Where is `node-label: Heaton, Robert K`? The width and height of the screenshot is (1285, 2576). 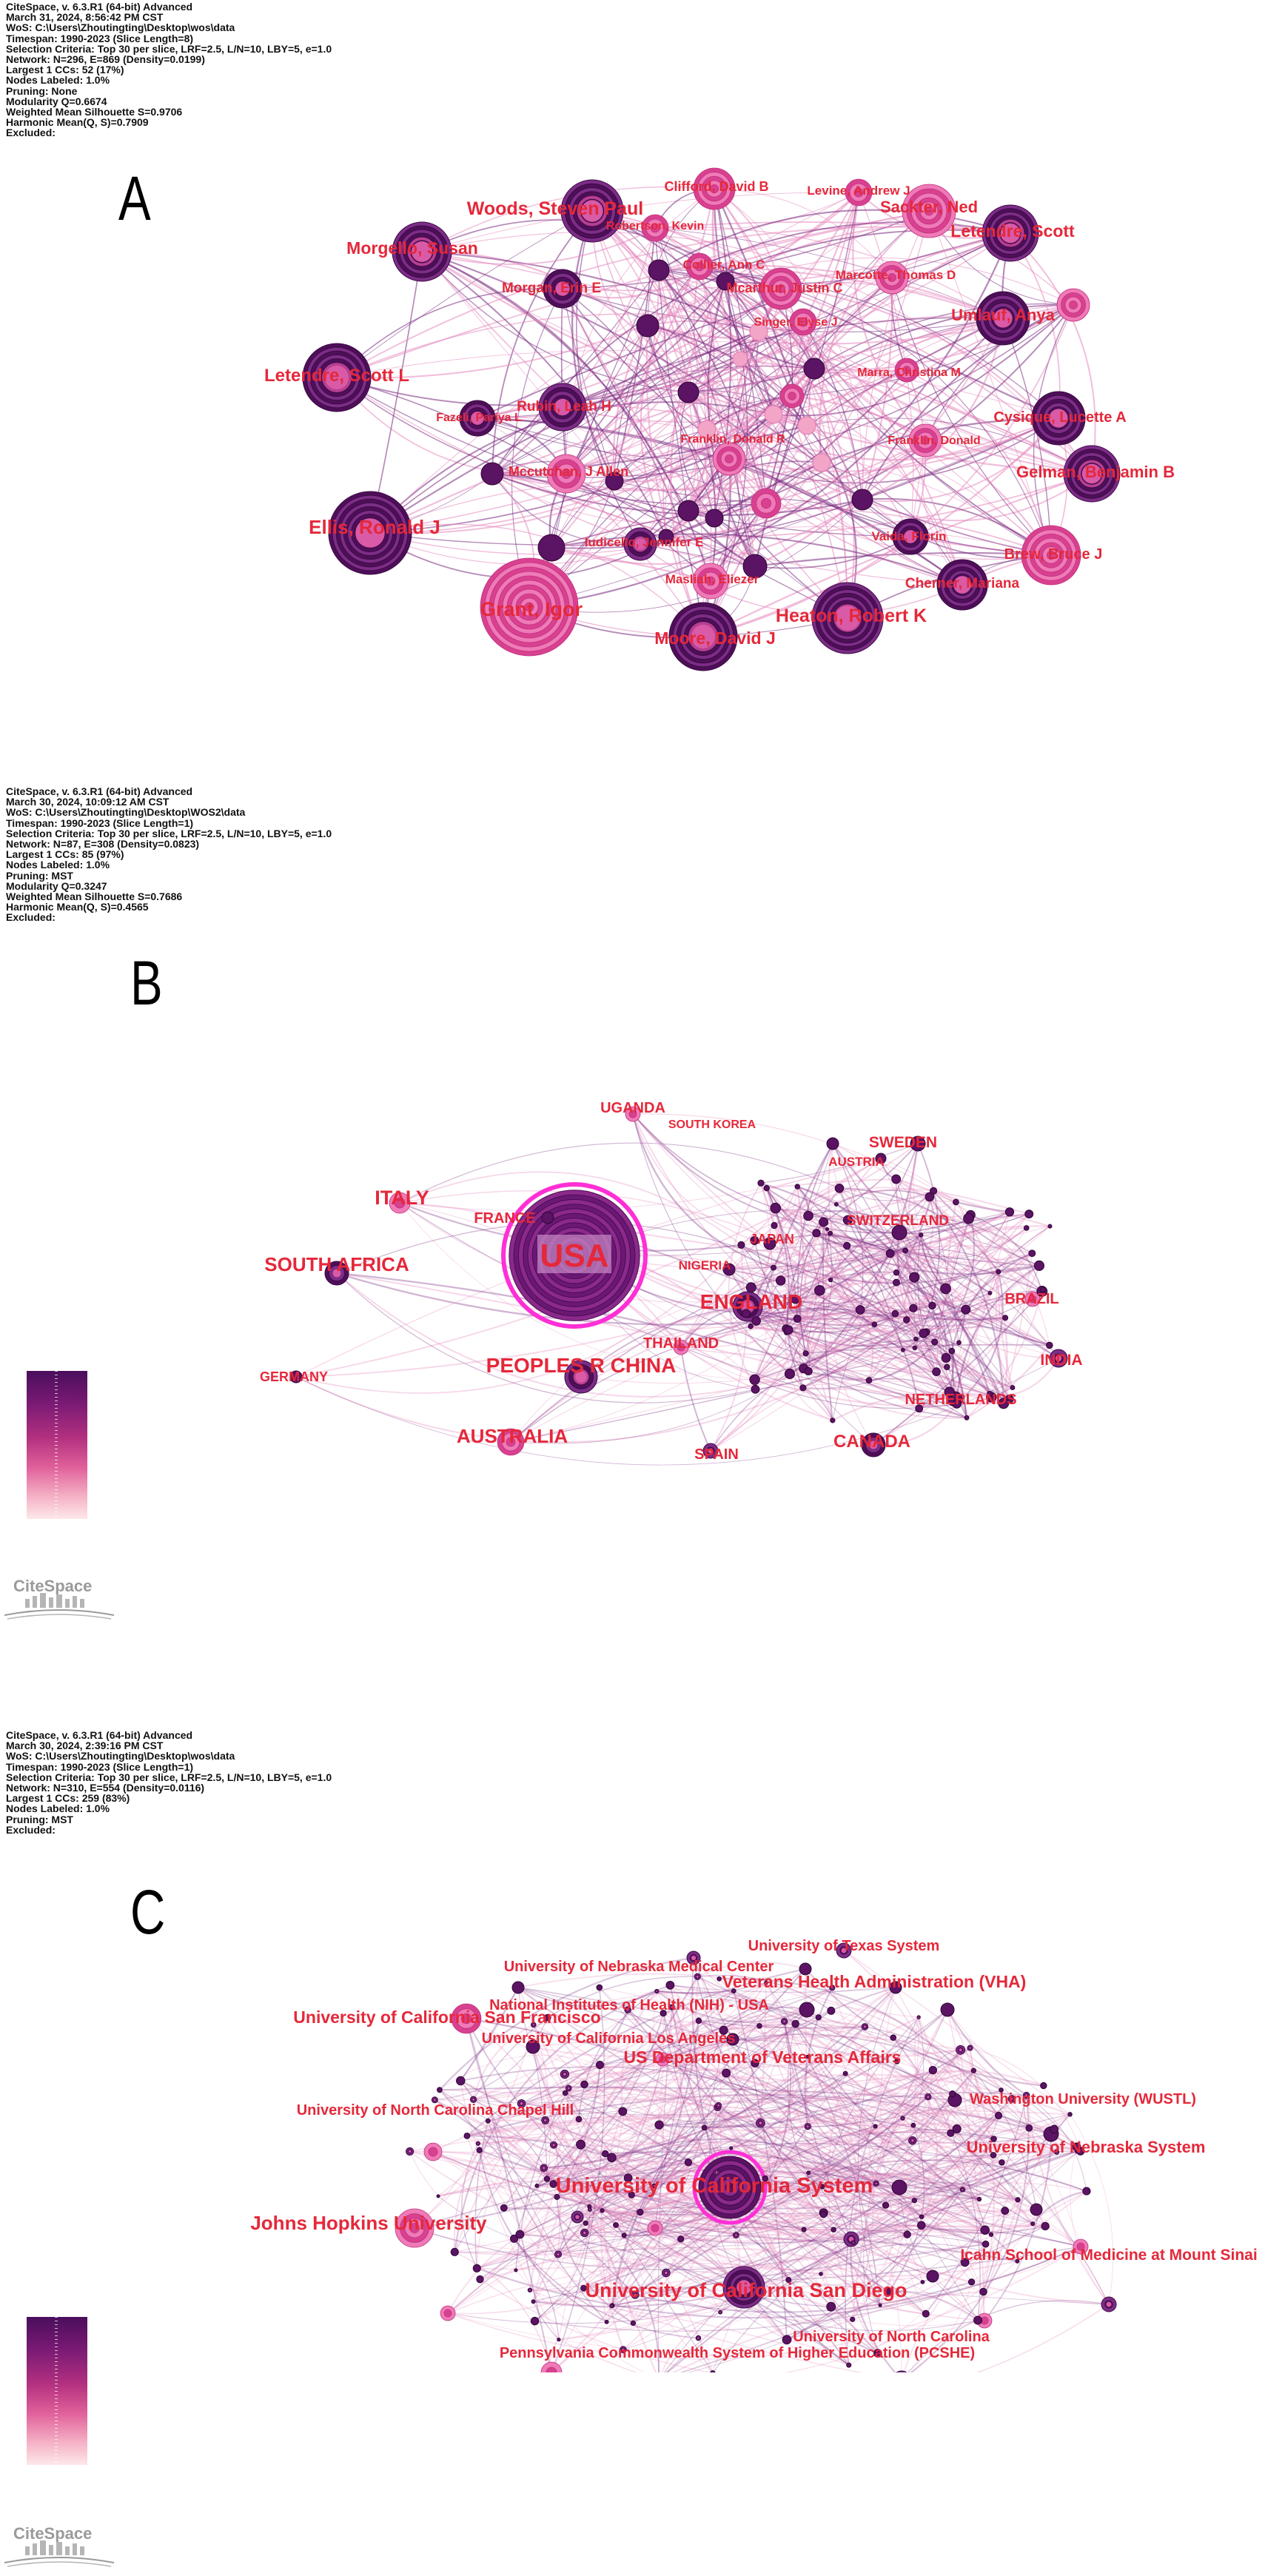 node-label: Heaton, Robert K is located at coordinates (851, 616).